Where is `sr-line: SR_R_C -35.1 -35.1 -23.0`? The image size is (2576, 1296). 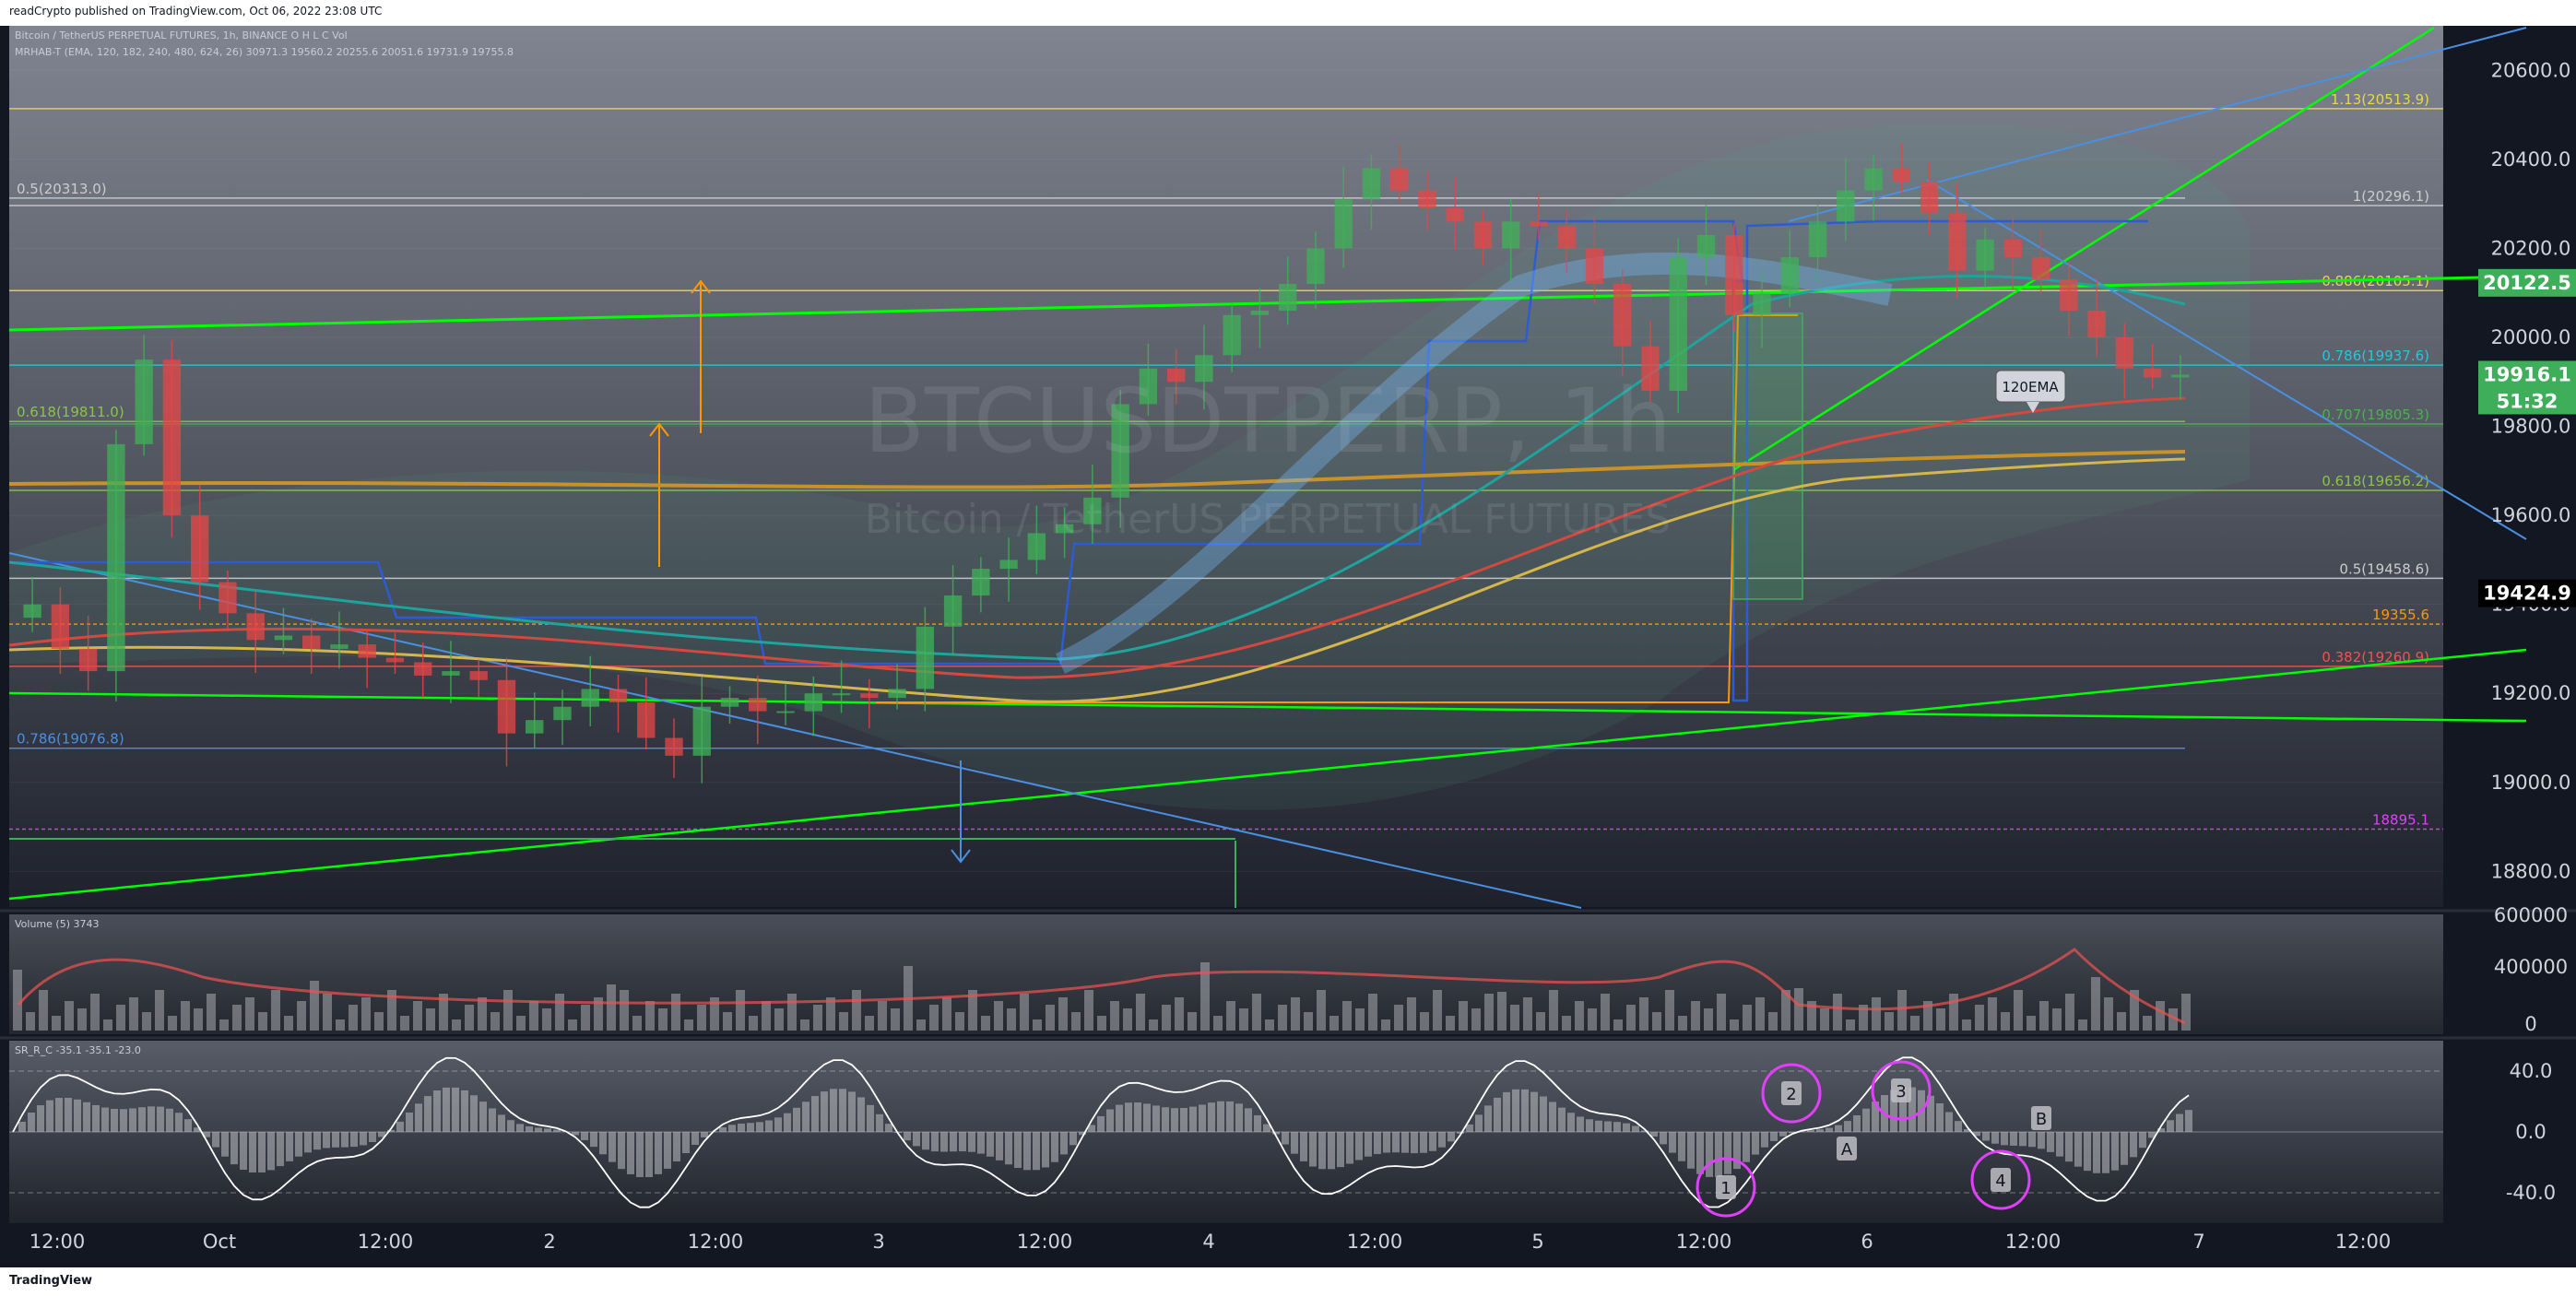 sr-line: SR_R_C -35.1 -35.1 -23.0 is located at coordinates (78, 1050).